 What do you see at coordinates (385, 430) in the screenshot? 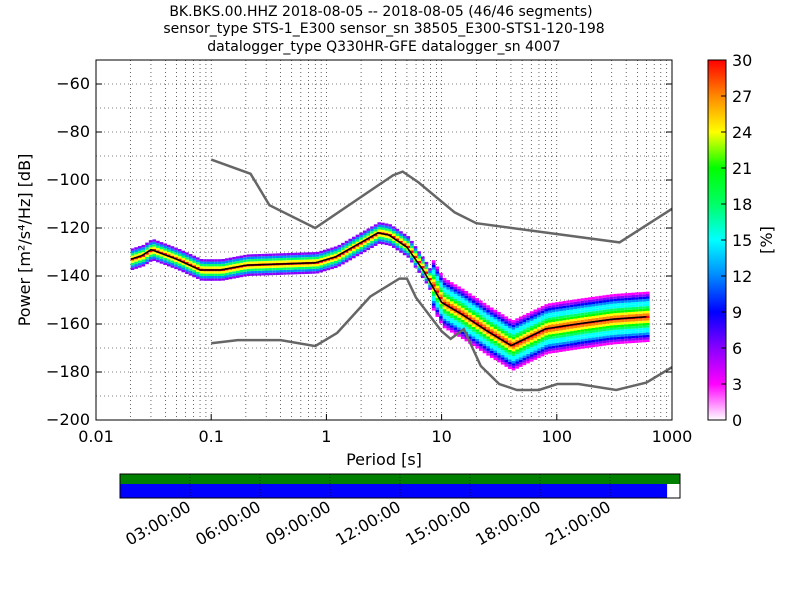
I see `x-axis-ticks: 0.01 0.1 1 10 100 1000` at bounding box center [385, 430].